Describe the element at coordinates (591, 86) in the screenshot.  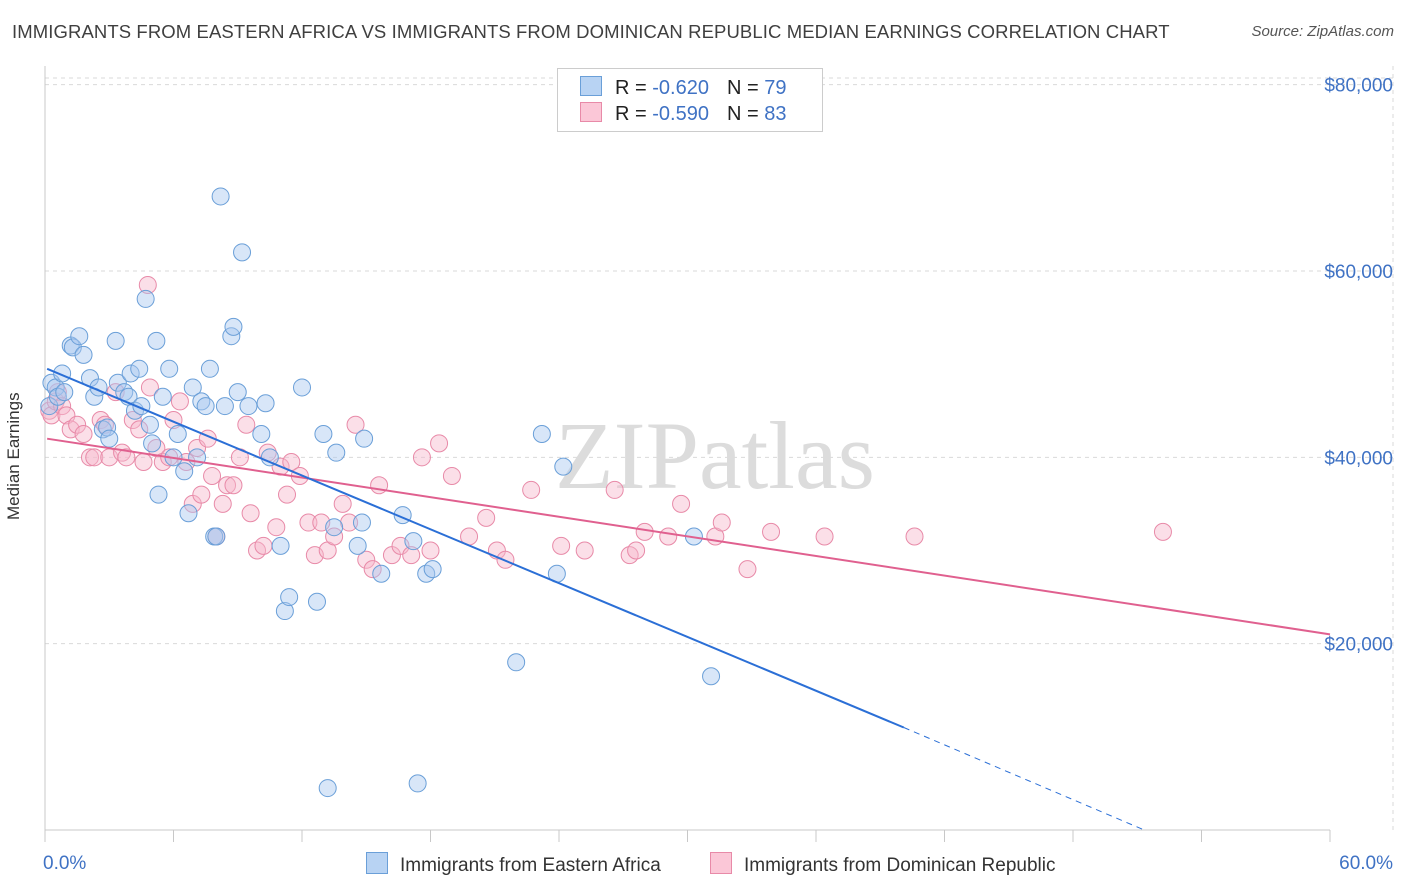
I see `legend-swatch-blue` at that location.